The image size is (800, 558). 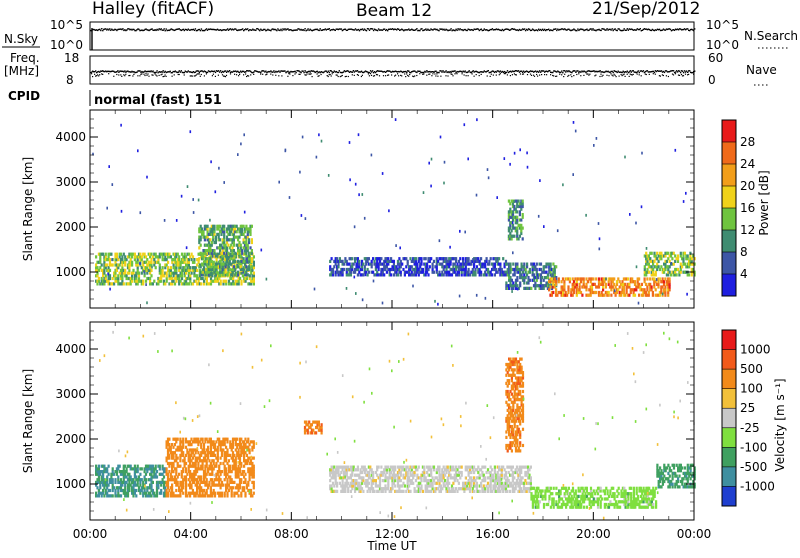 I want to click on colorbar-segment, so click(x=729, y=285).